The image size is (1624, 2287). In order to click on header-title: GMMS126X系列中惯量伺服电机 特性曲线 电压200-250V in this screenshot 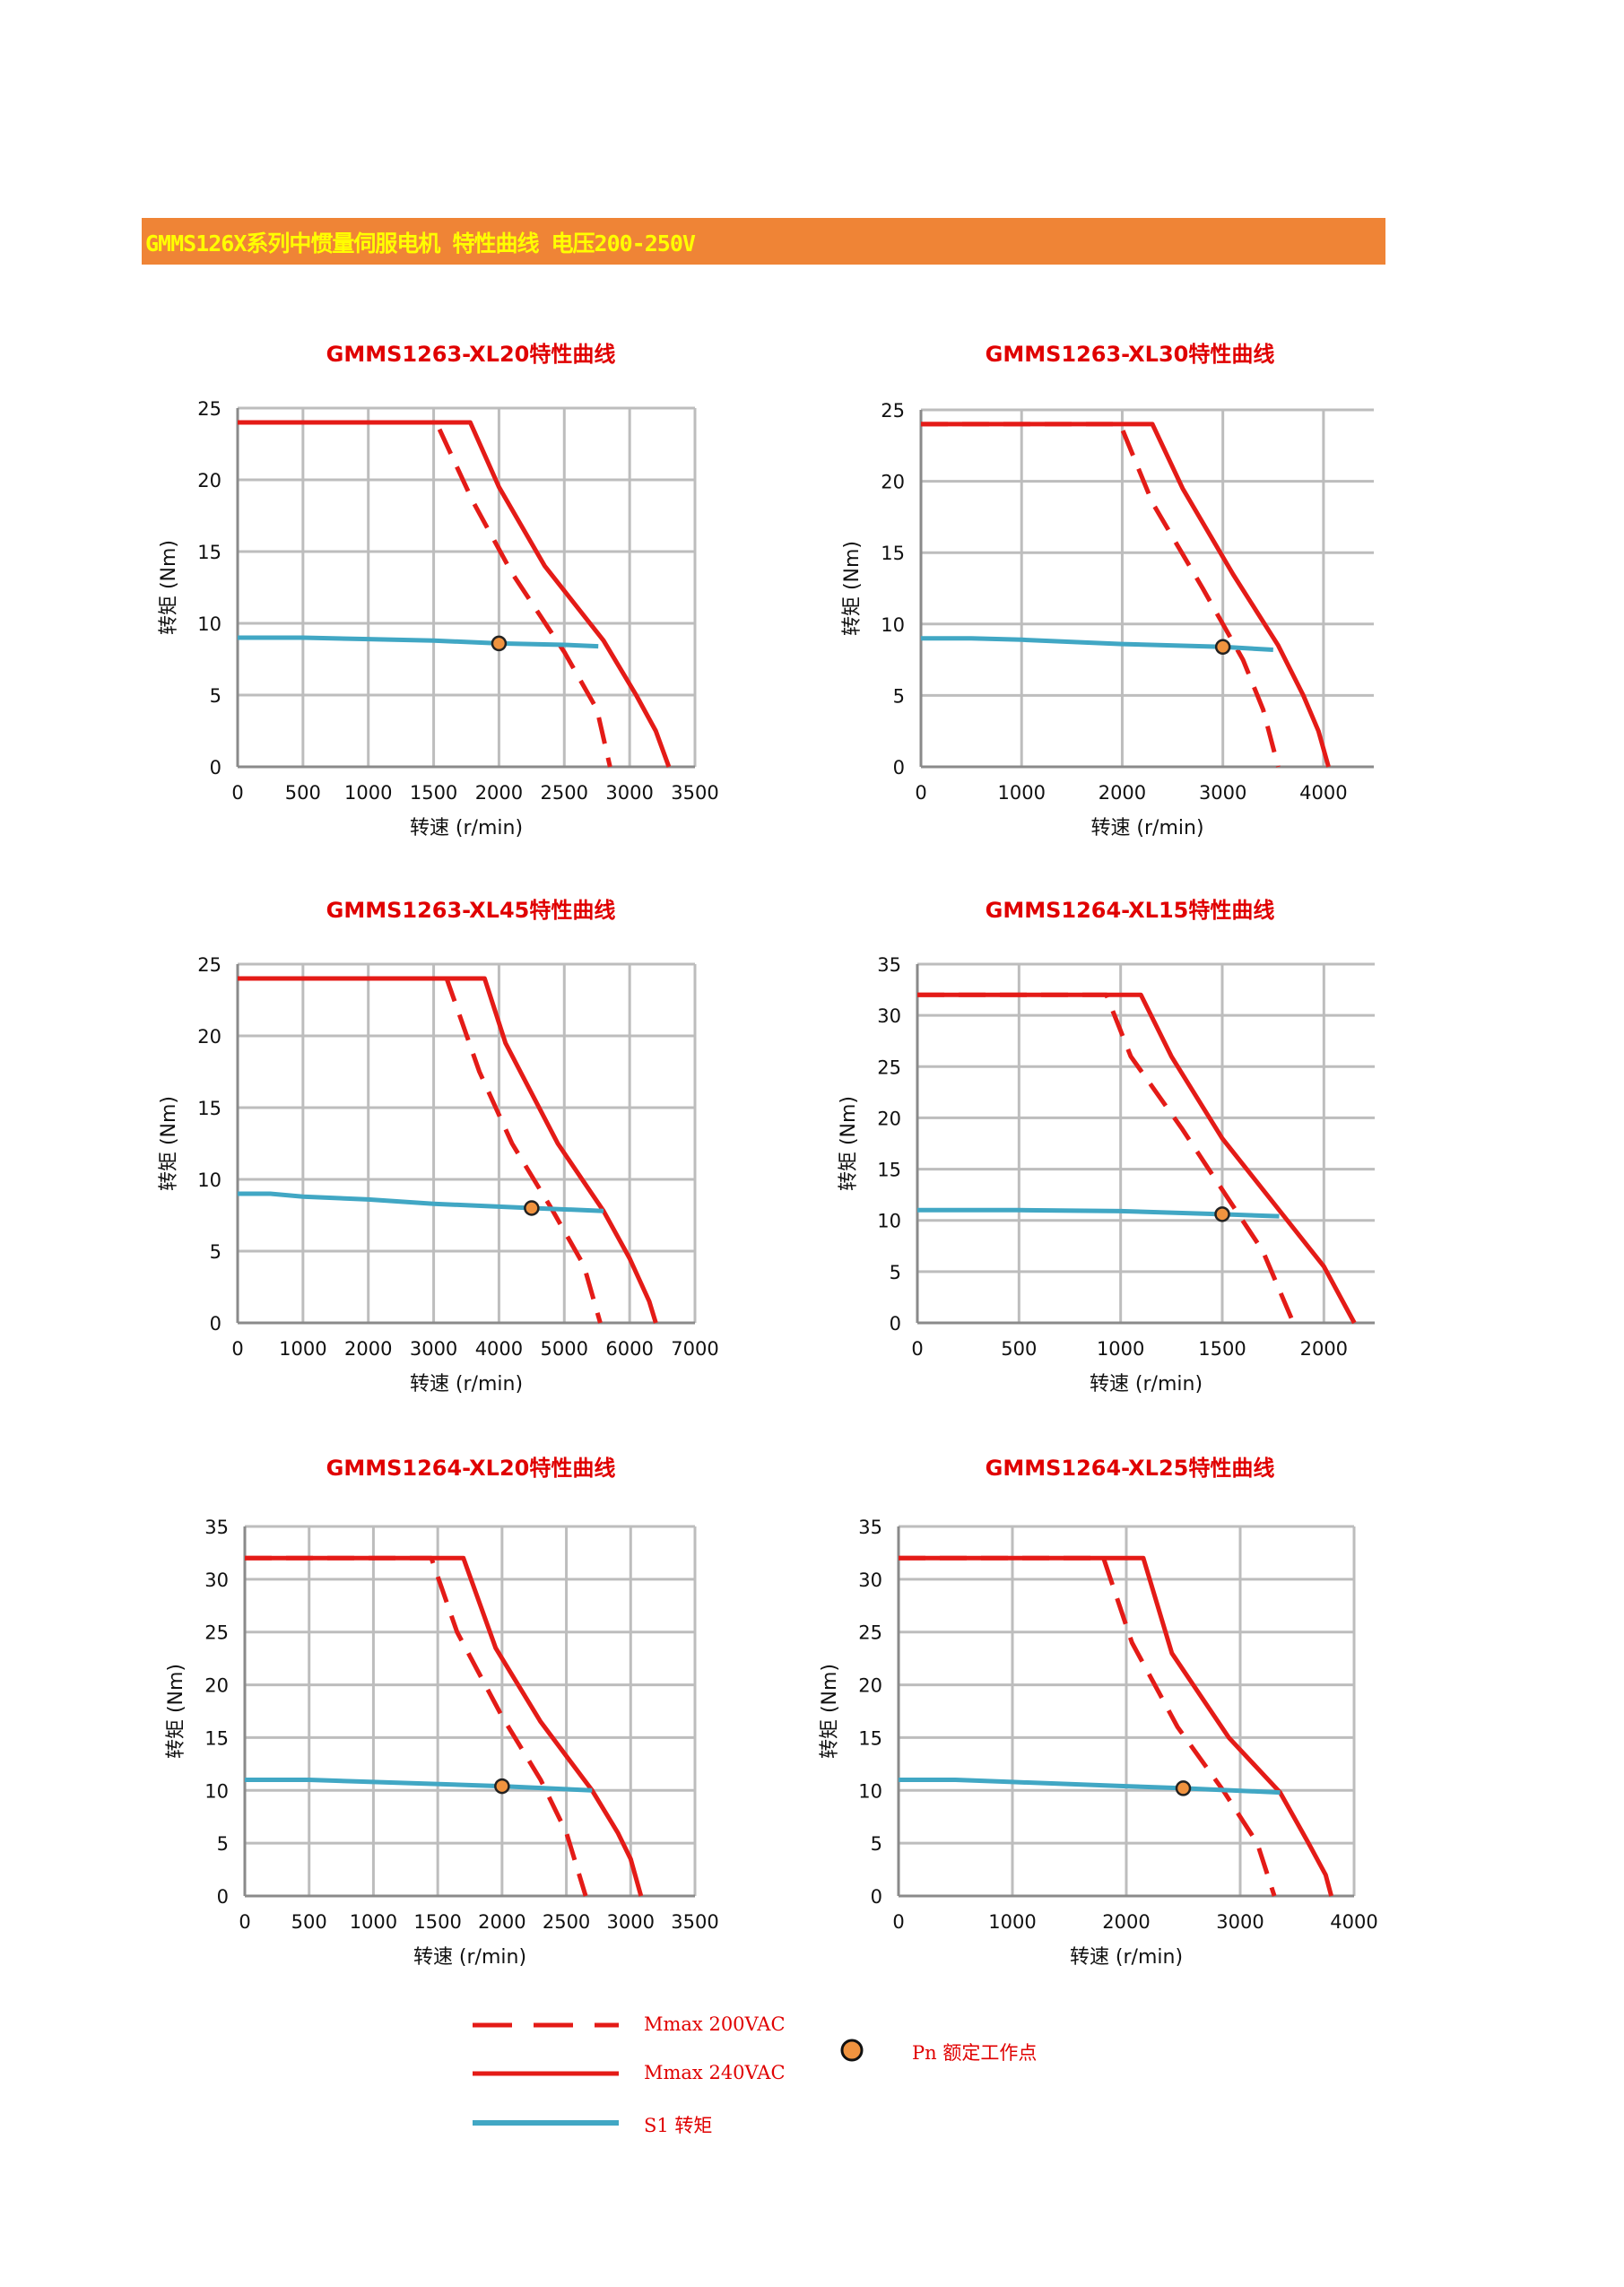, I will do `click(420, 243)`.